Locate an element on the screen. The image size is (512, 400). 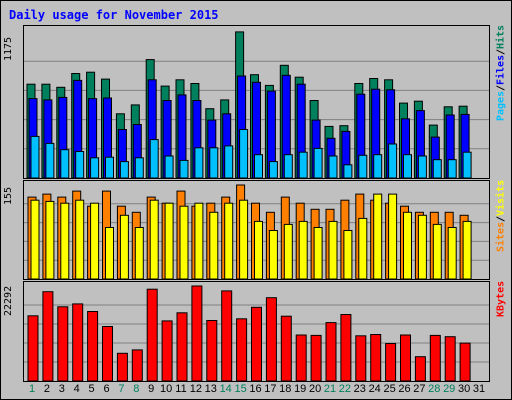
x-tick-label: 7 is located at coordinates (121, 389).